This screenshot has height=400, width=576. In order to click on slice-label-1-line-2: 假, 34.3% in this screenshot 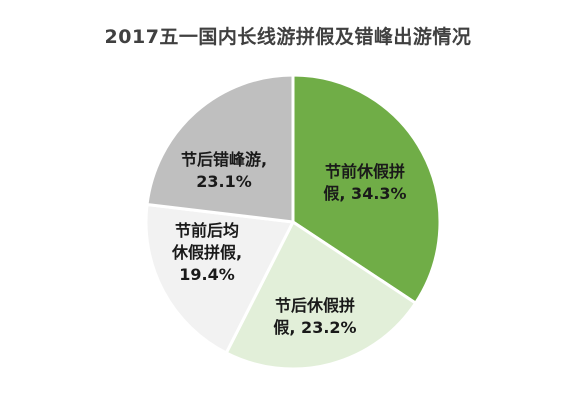, I will do `click(364, 193)`.